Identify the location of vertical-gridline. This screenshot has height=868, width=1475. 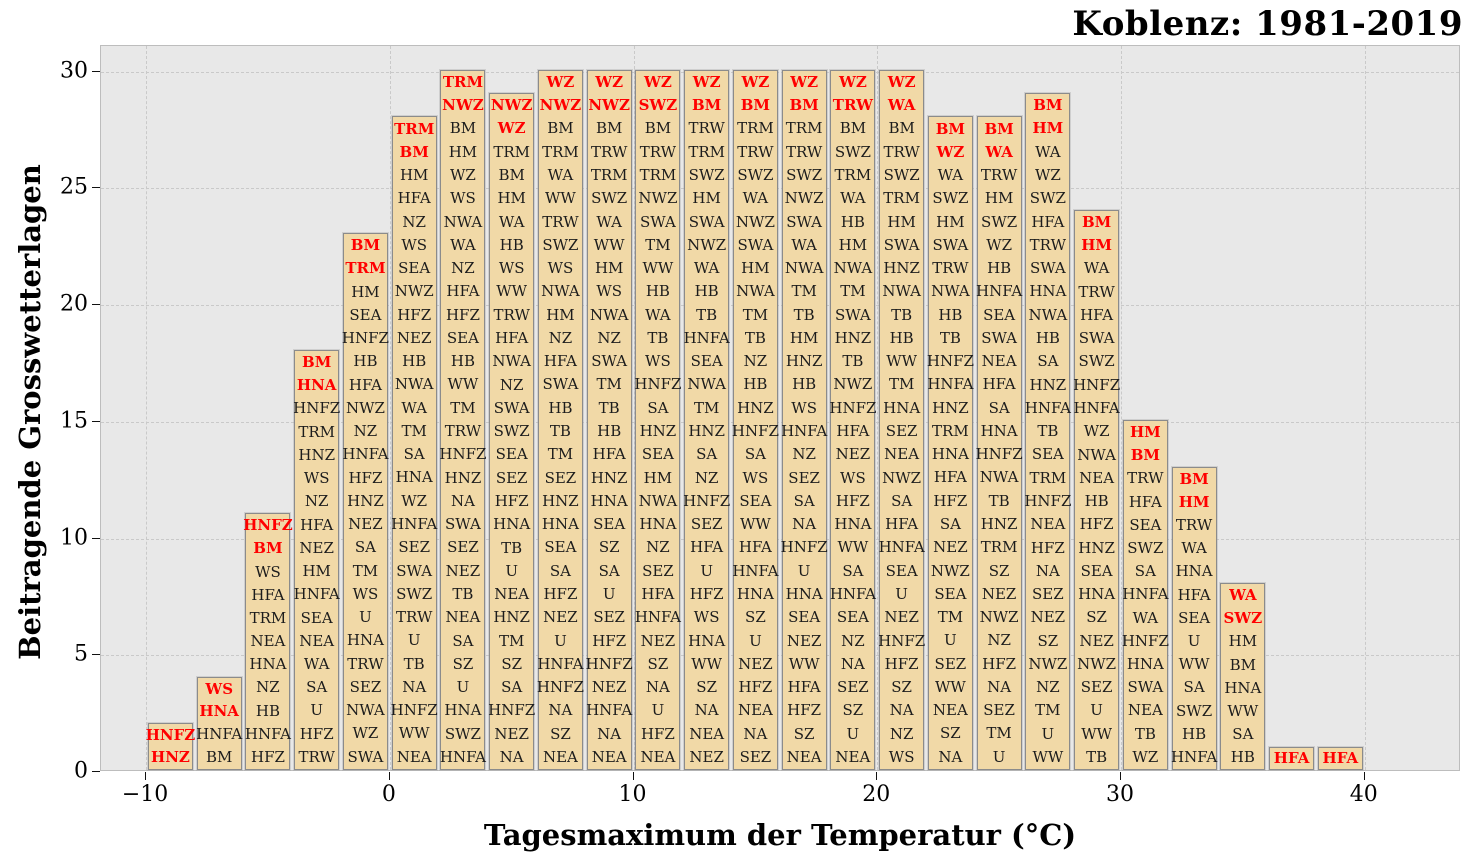
(147, 408).